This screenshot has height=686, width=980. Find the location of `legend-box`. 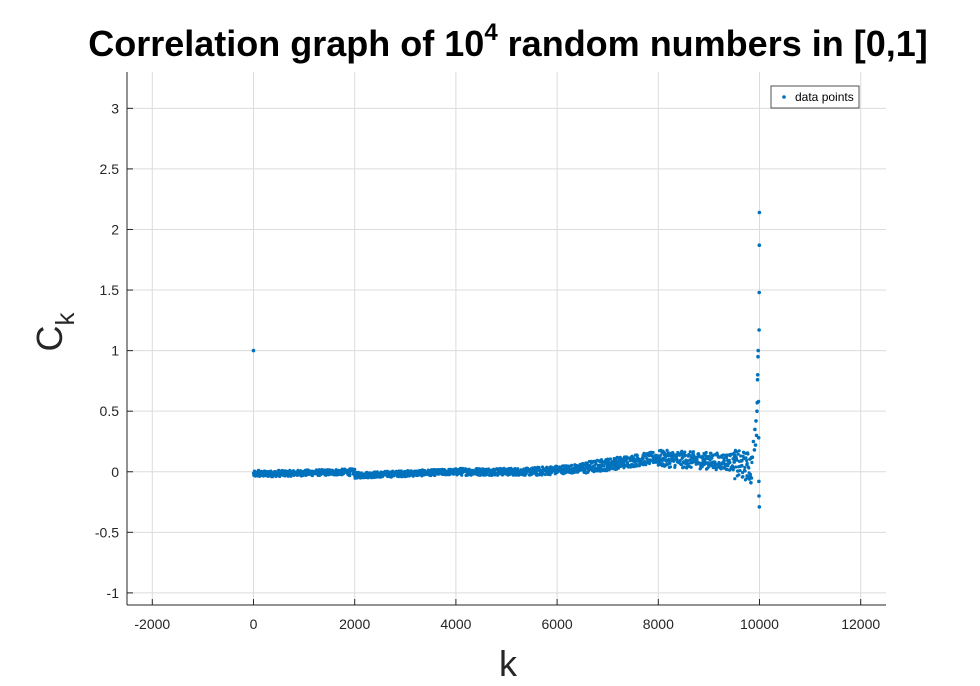

legend-box is located at coordinates (815, 97).